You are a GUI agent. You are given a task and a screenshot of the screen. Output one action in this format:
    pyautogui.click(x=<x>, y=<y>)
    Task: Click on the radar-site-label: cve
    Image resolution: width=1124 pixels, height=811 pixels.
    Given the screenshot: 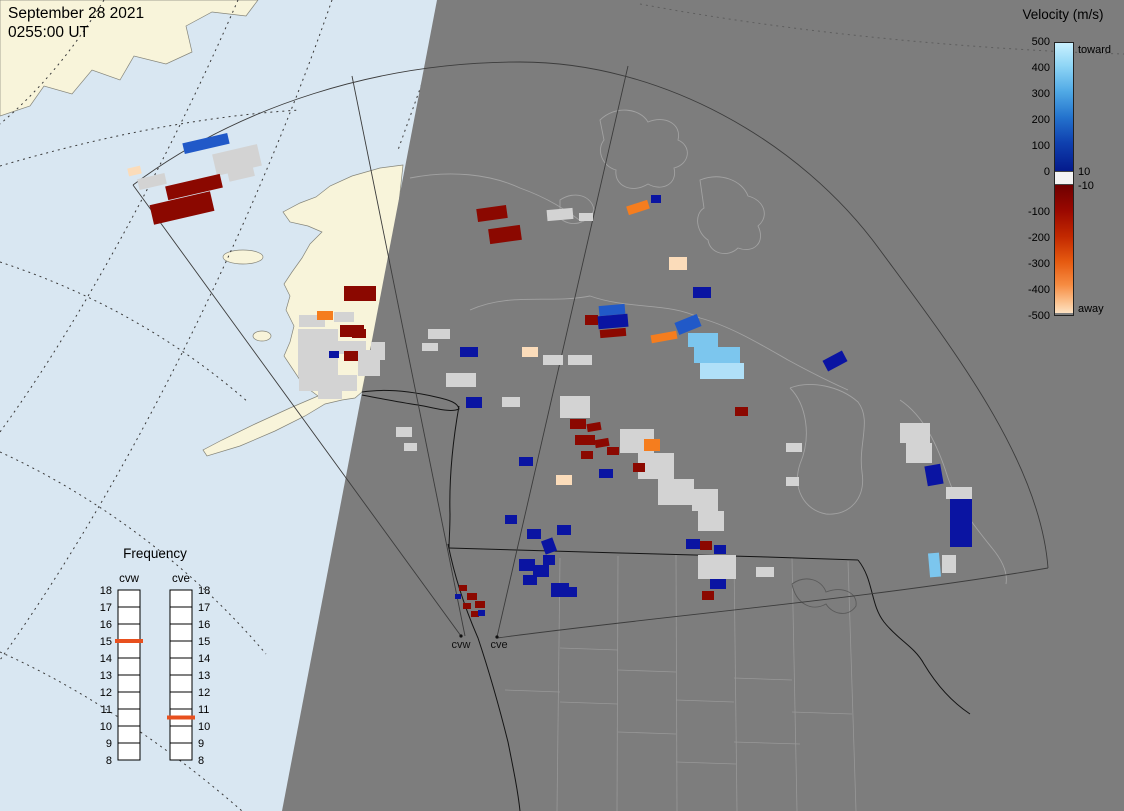 What is the action you would take?
    pyautogui.click(x=498, y=645)
    